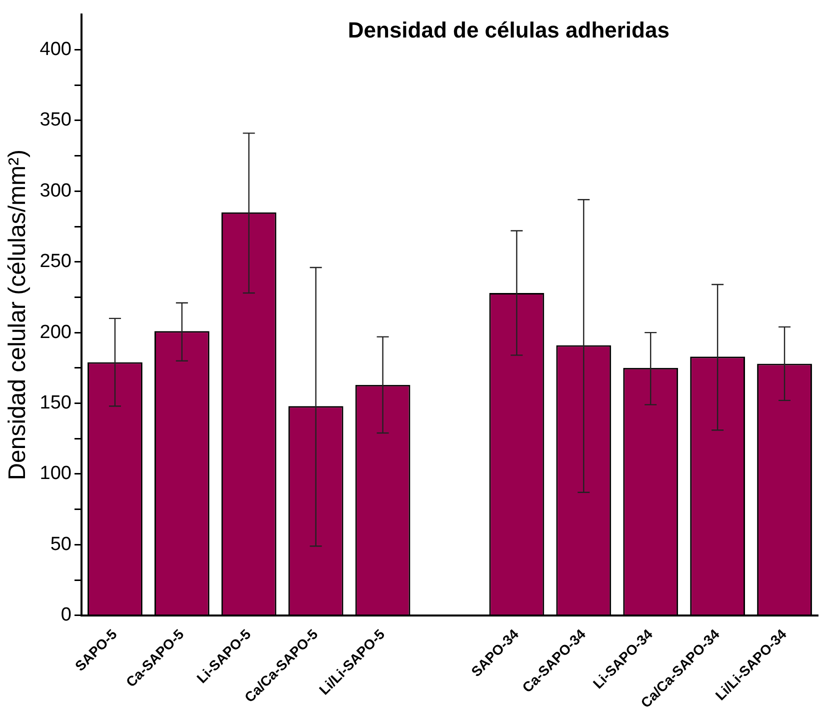 This screenshot has width=824, height=715. Describe the element at coordinates (56, 473) in the screenshot. I see `y-tick-label: 100` at that location.